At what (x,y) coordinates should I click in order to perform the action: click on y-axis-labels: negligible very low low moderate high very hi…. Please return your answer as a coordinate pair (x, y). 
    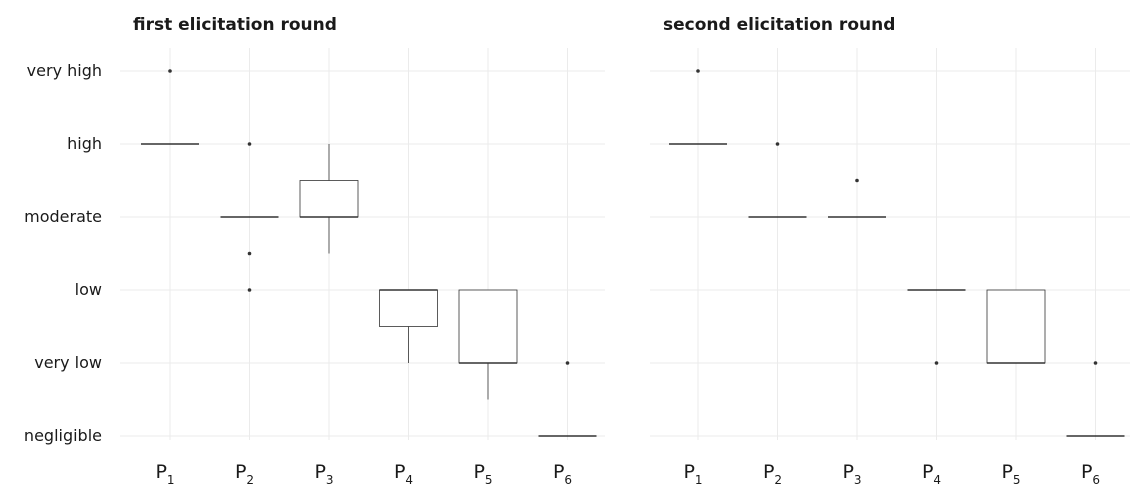
    Looking at the image, I should click on (63, 253).